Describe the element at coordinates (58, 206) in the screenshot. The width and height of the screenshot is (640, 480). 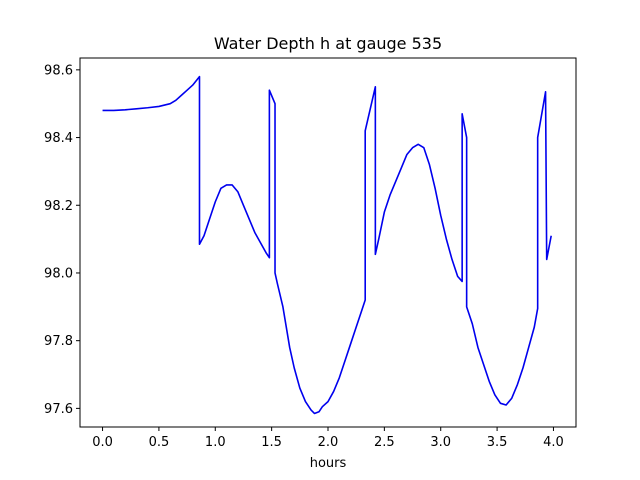
I see `y-tick-label: 98.2` at that location.